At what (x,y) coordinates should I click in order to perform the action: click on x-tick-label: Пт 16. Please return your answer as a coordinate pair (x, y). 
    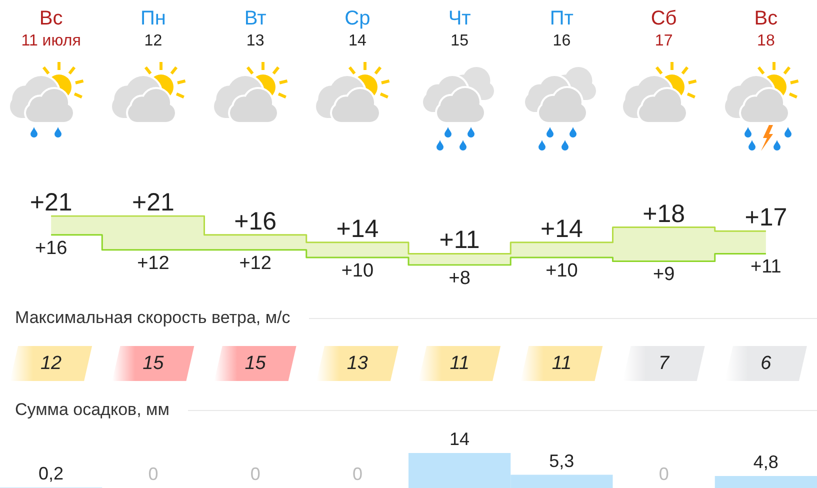
    Looking at the image, I should click on (562, 29).